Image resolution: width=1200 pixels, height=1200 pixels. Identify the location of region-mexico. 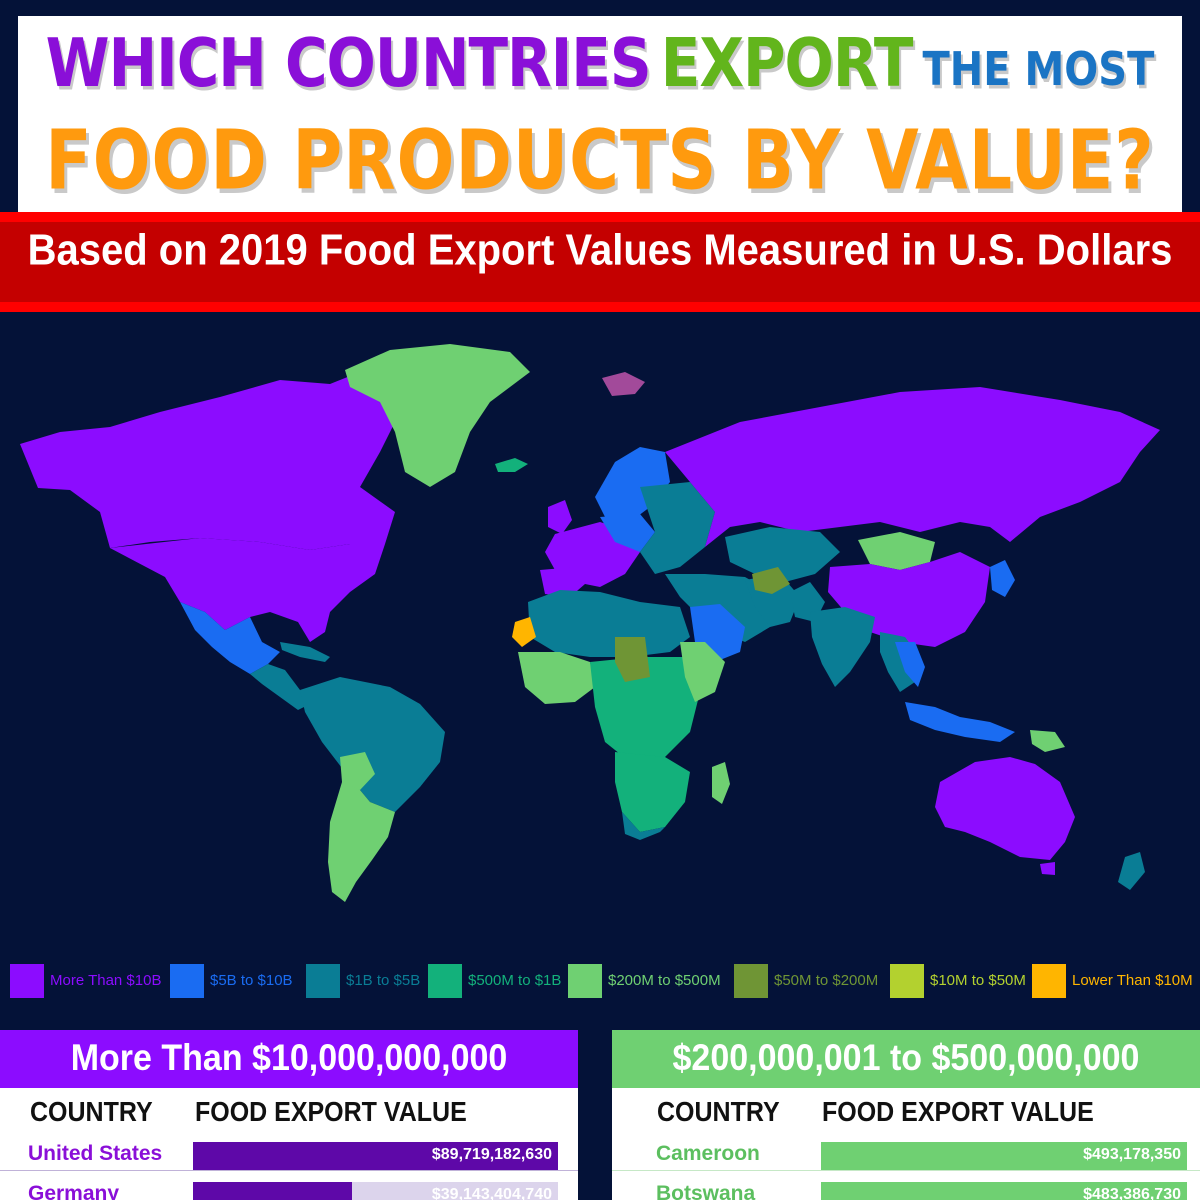
(230, 638).